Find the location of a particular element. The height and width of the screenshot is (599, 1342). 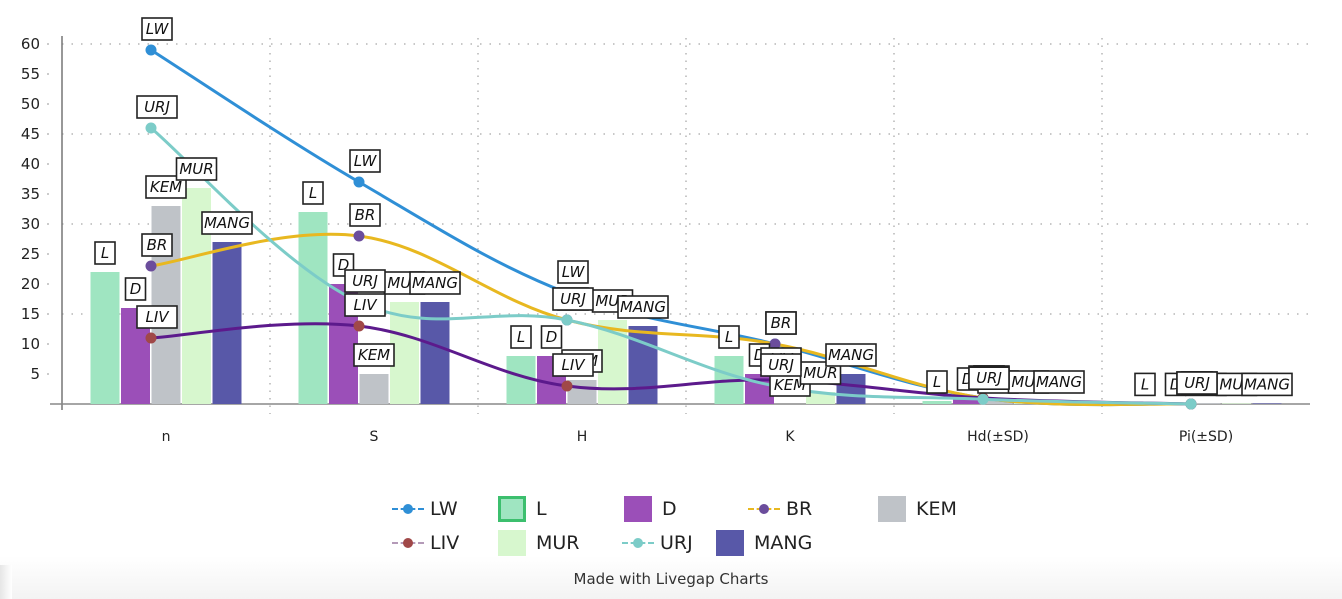

legend-item-mur: MUR is located at coordinates (560, 543).